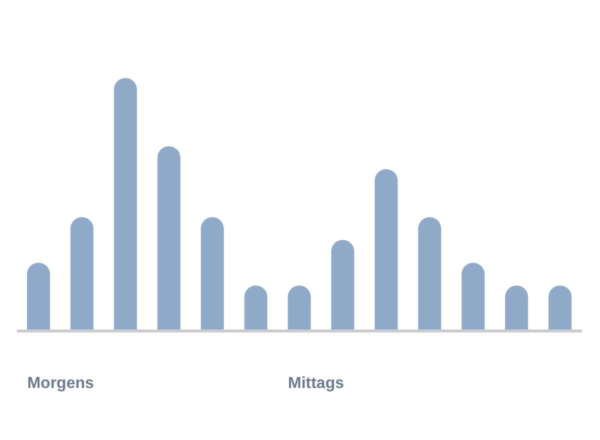  What do you see at coordinates (60, 383) in the screenshot?
I see `x-tick-label: Morgens` at bounding box center [60, 383].